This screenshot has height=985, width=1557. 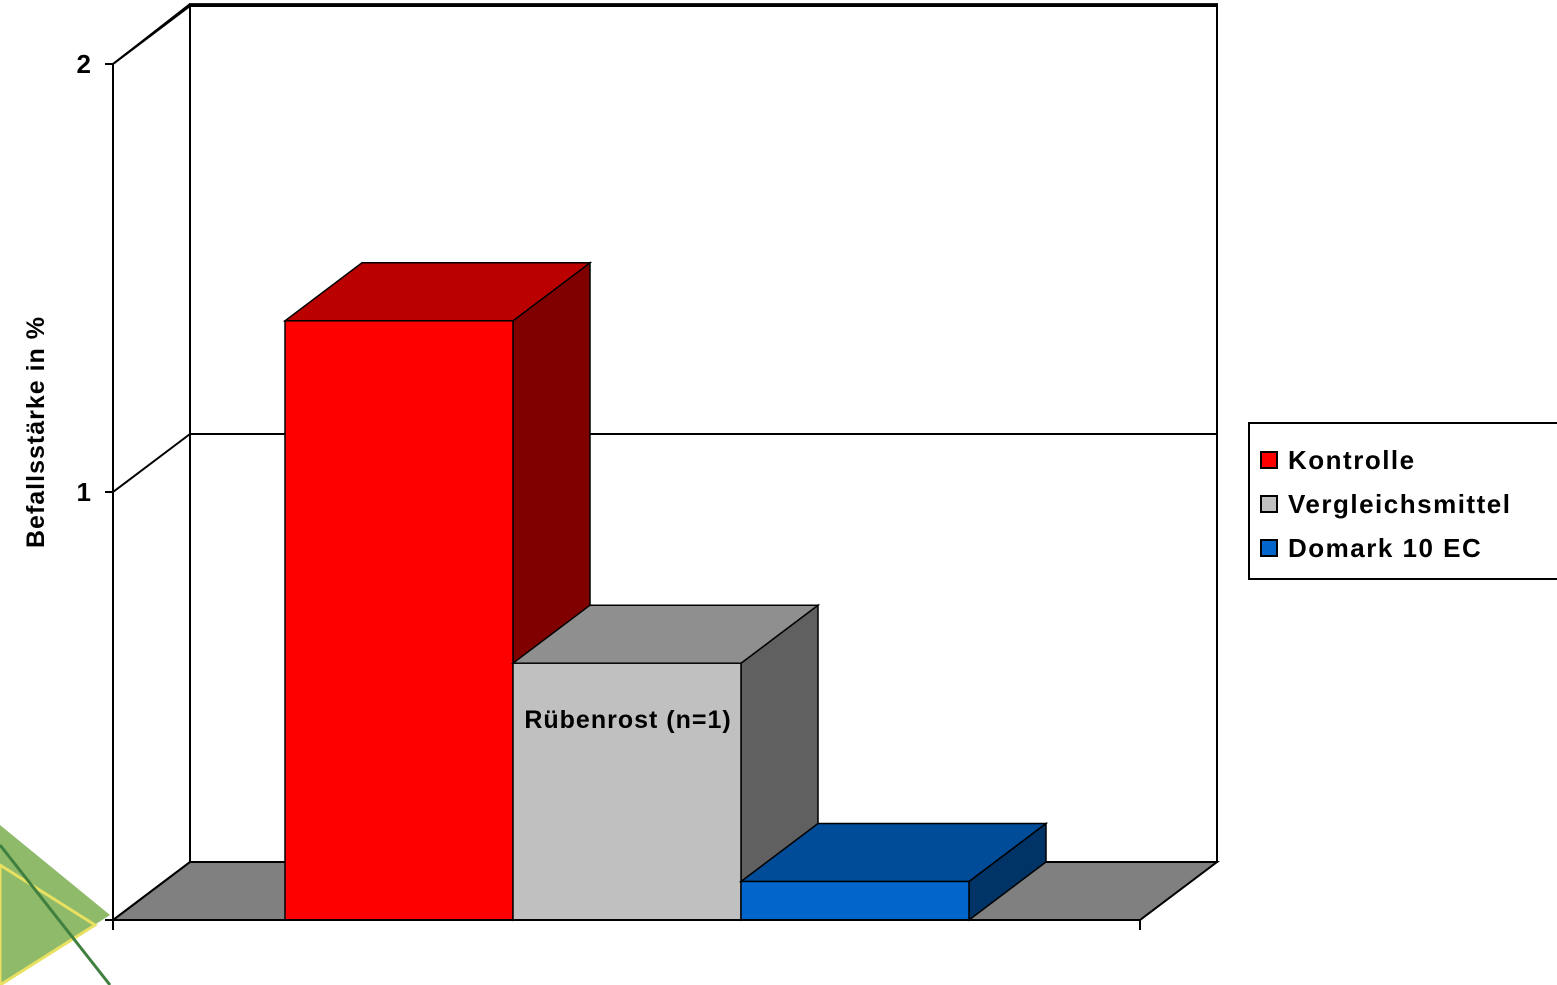 What do you see at coordinates (36, 432) in the screenshot?
I see `y-axis-label: Befallsstärke in %` at bounding box center [36, 432].